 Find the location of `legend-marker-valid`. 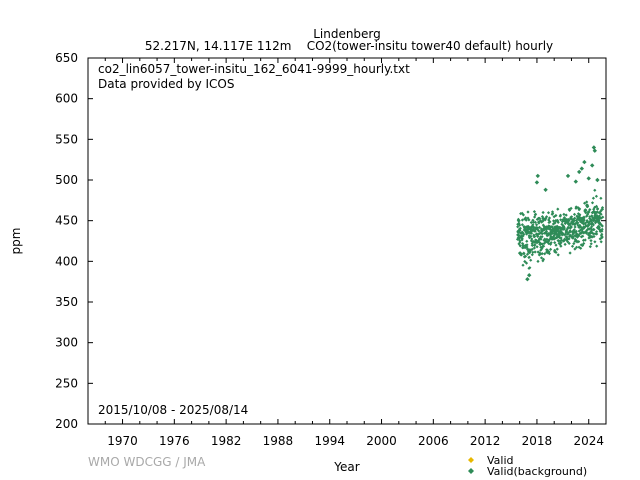

legend-marker-valid is located at coordinates (471, 460).